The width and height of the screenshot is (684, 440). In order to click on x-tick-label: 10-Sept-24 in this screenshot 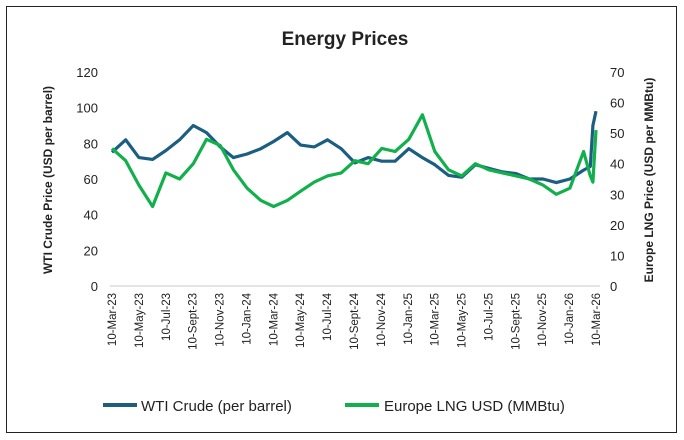, I will do `click(355, 321)`.